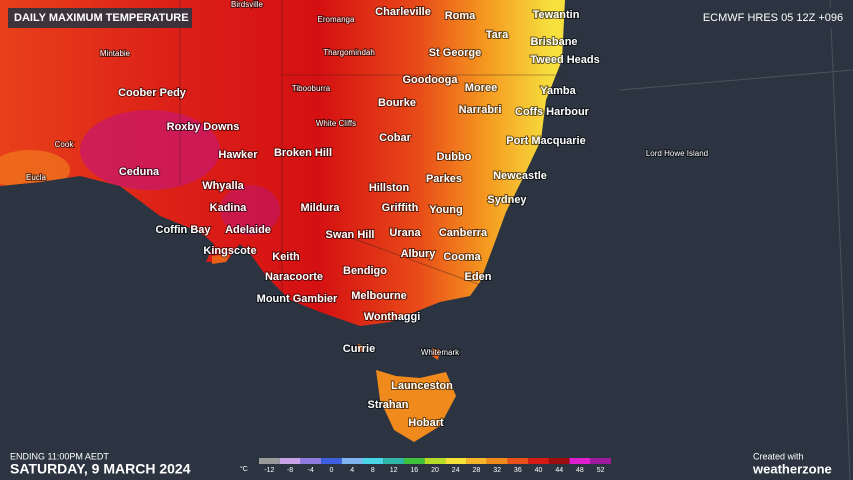 This screenshot has width=853, height=480. I want to click on place-label: Charleville, so click(403, 12).